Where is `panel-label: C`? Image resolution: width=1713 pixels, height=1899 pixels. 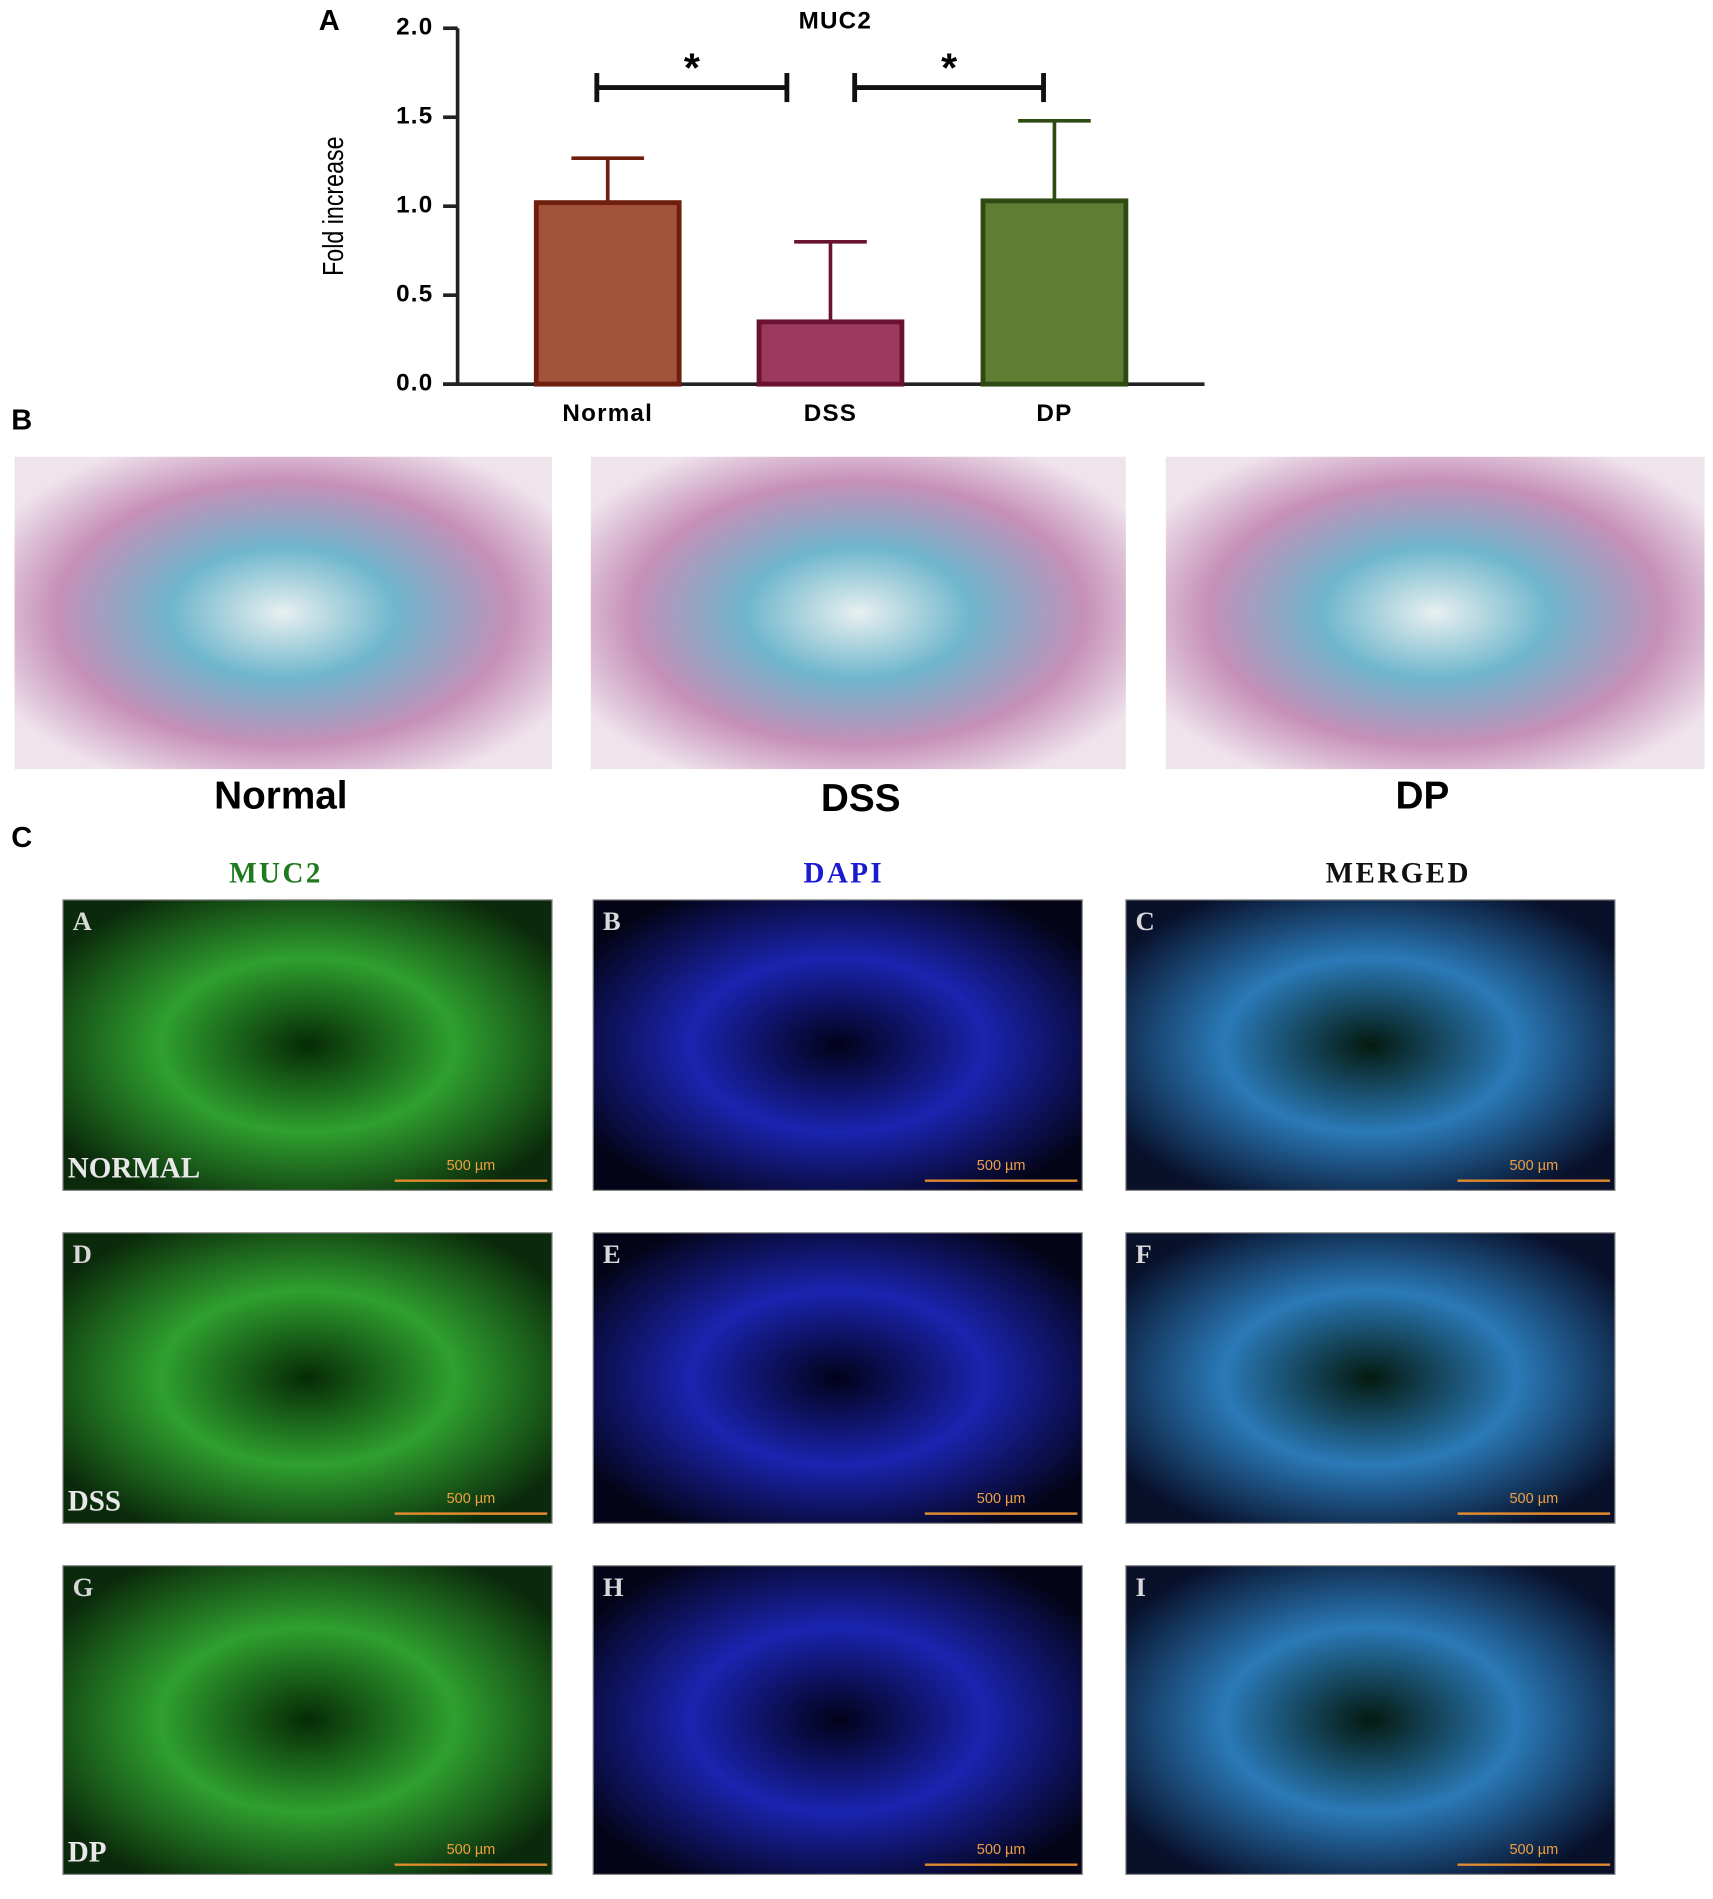
panel-label: C is located at coordinates (21, 838).